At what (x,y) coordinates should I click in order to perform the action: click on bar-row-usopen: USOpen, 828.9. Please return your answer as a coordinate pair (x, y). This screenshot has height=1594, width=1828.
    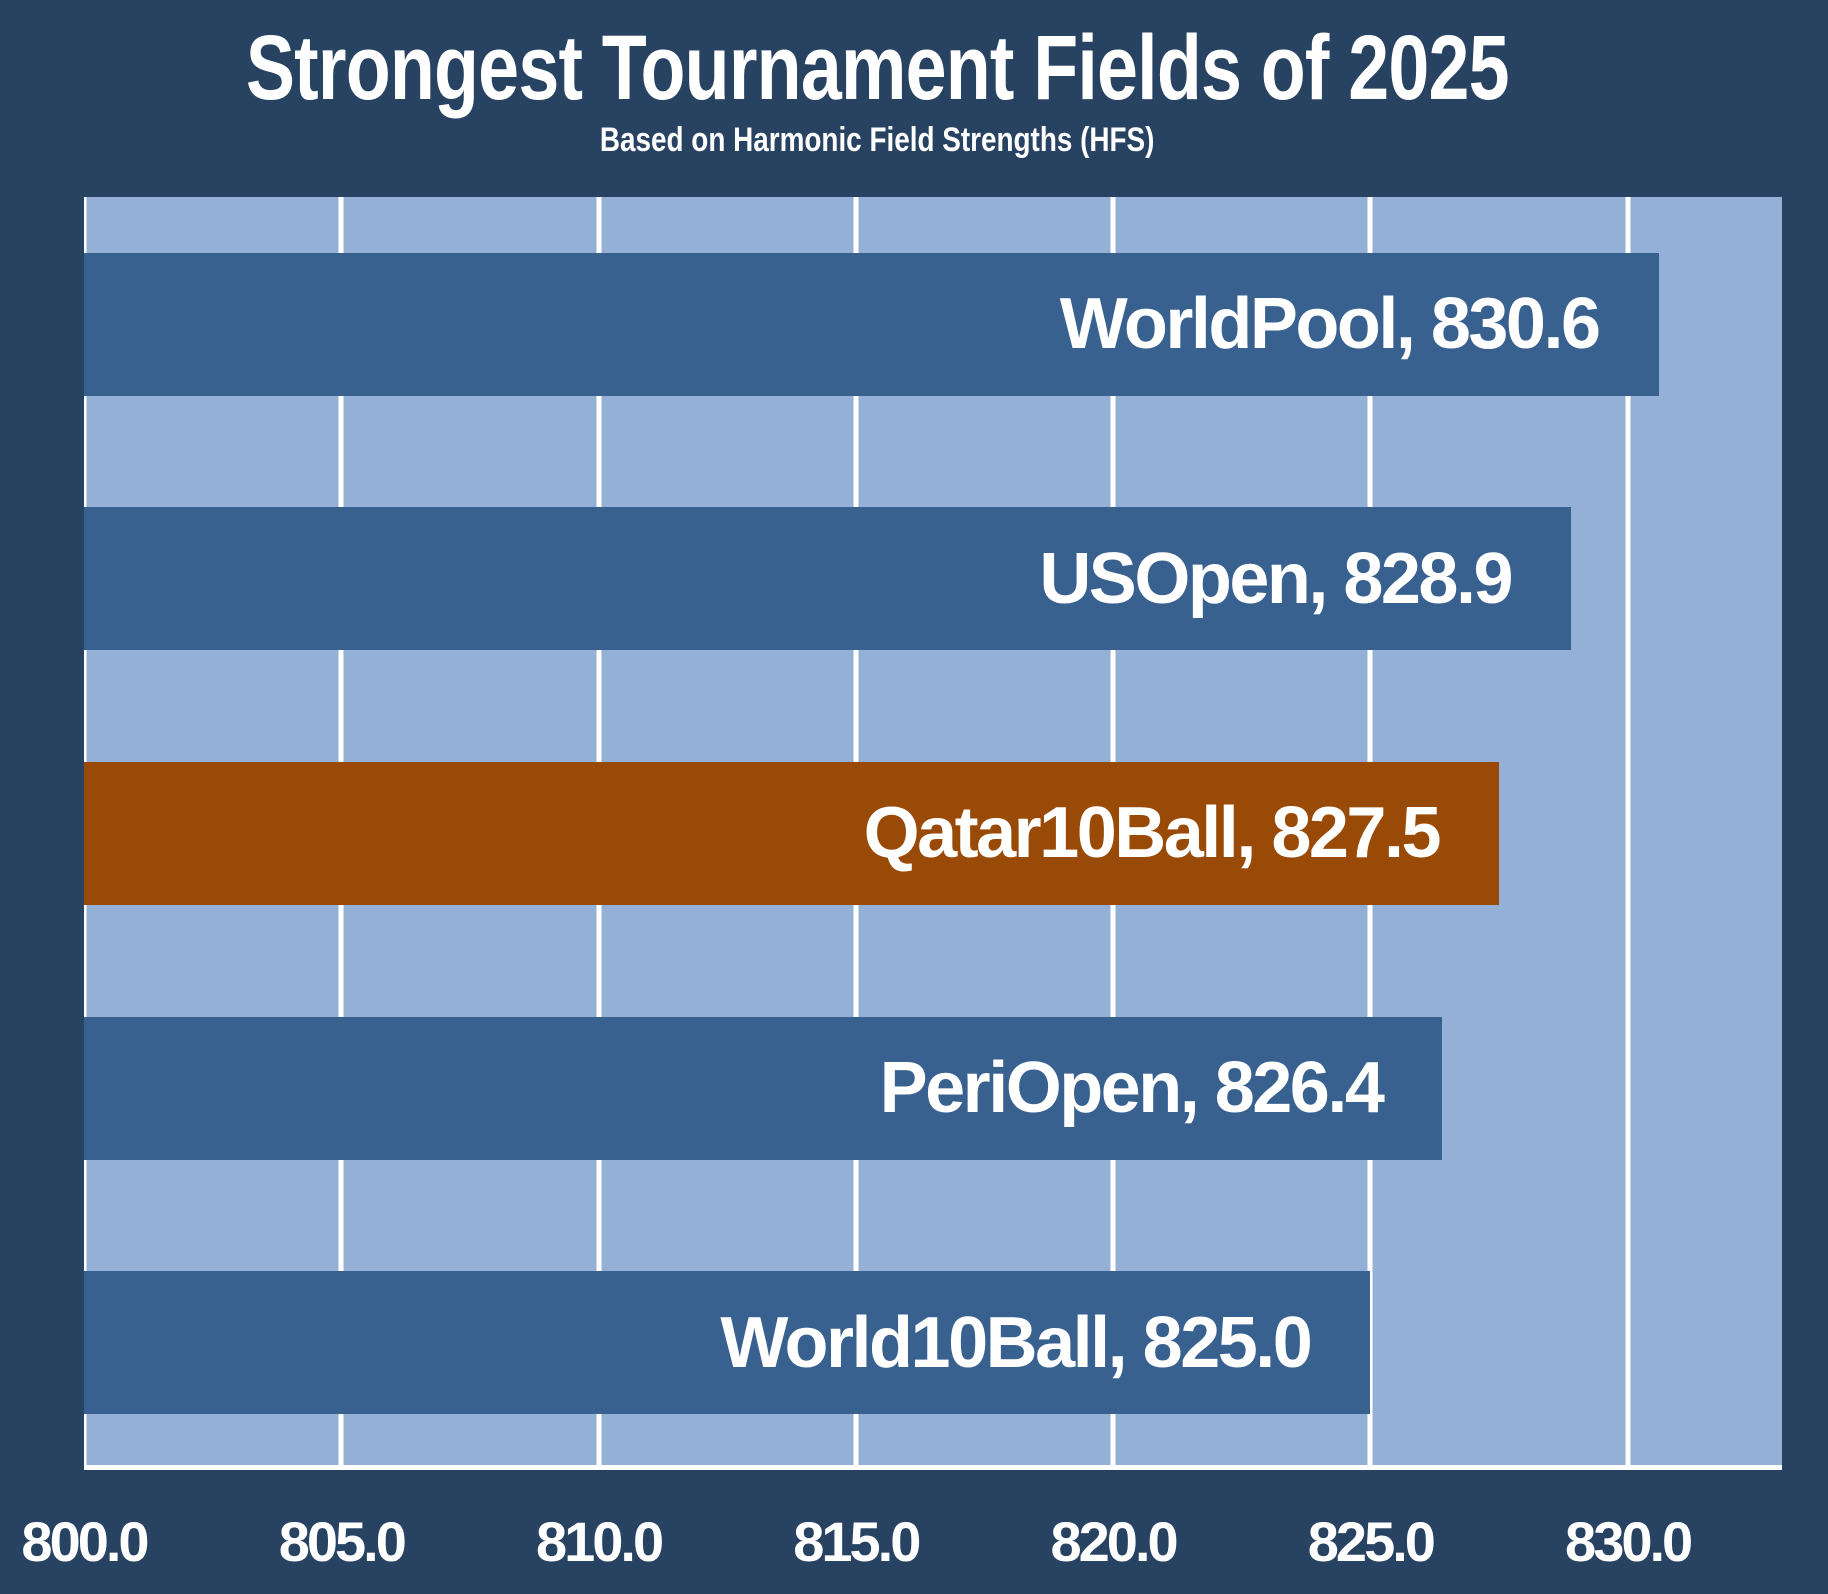
    Looking at the image, I should click on (933, 579).